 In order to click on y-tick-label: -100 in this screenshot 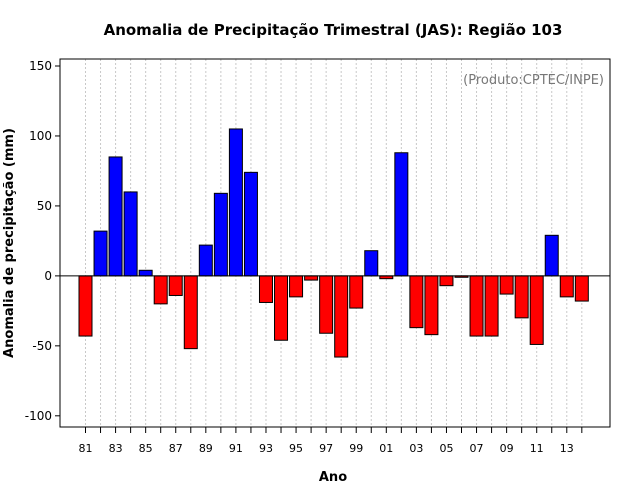, I will do `click(38, 416)`.